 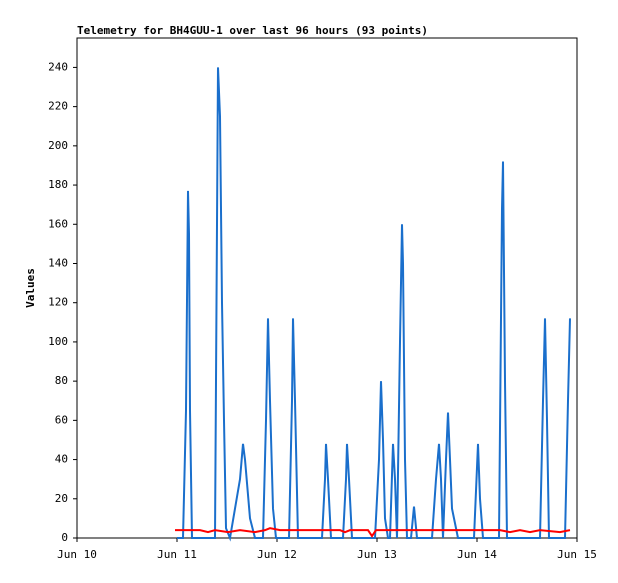 What do you see at coordinates (177, 554) in the screenshot?
I see `x-tick-label: Jun 11` at bounding box center [177, 554].